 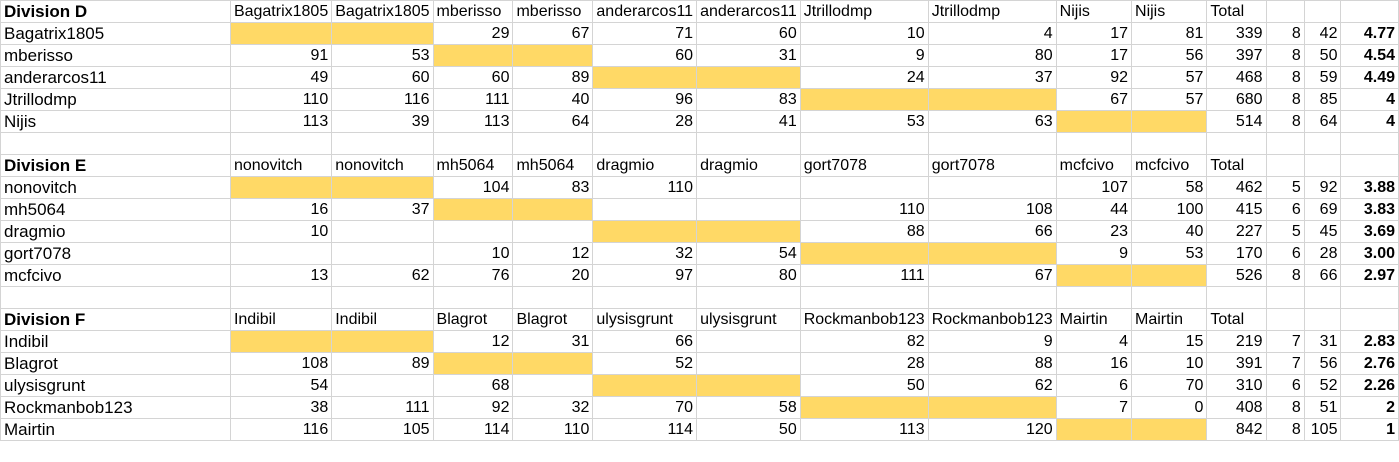 I want to click on average-cell: 2, so click(x=1369, y=407).